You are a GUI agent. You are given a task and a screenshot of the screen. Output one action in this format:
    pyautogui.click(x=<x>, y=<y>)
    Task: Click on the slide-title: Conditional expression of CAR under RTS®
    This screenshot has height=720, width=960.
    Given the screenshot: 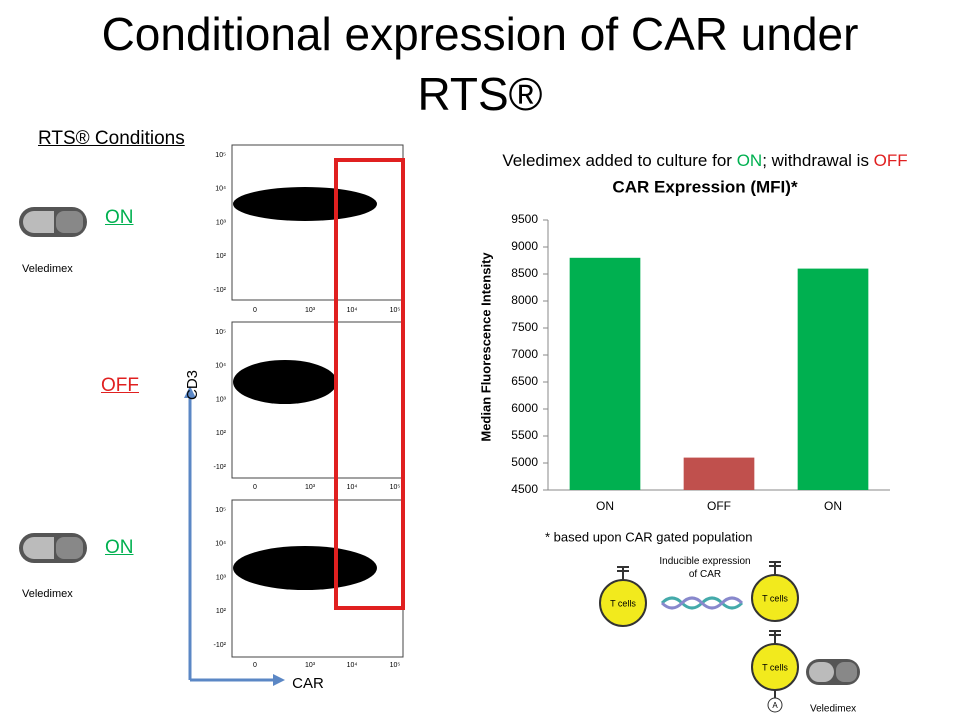 What is the action you would take?
    pyautogui.click(x=480, y=64)
    